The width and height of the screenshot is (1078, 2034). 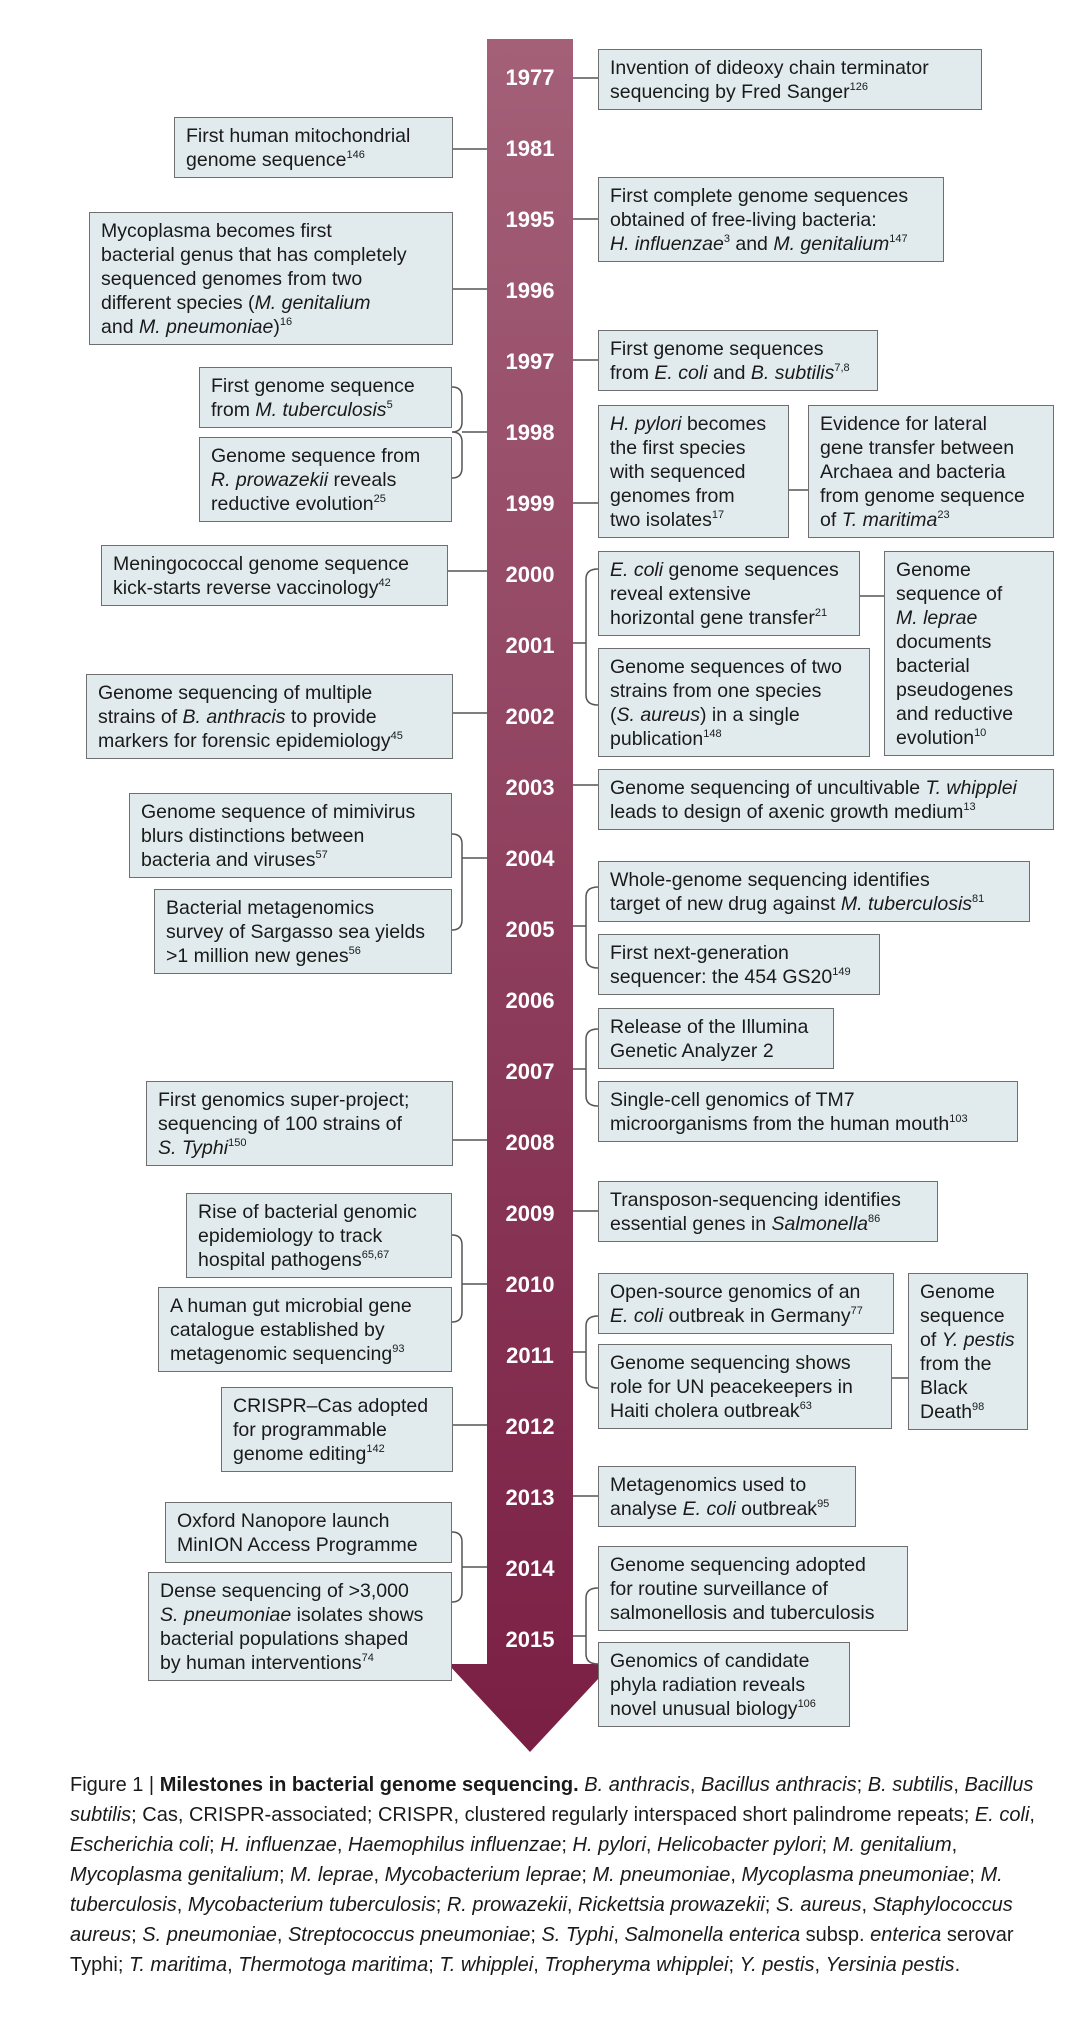 What do you see at coordinates (530, 645) in the screenshot?
I see `year-label: 2001` at bounding box center [530, 645].